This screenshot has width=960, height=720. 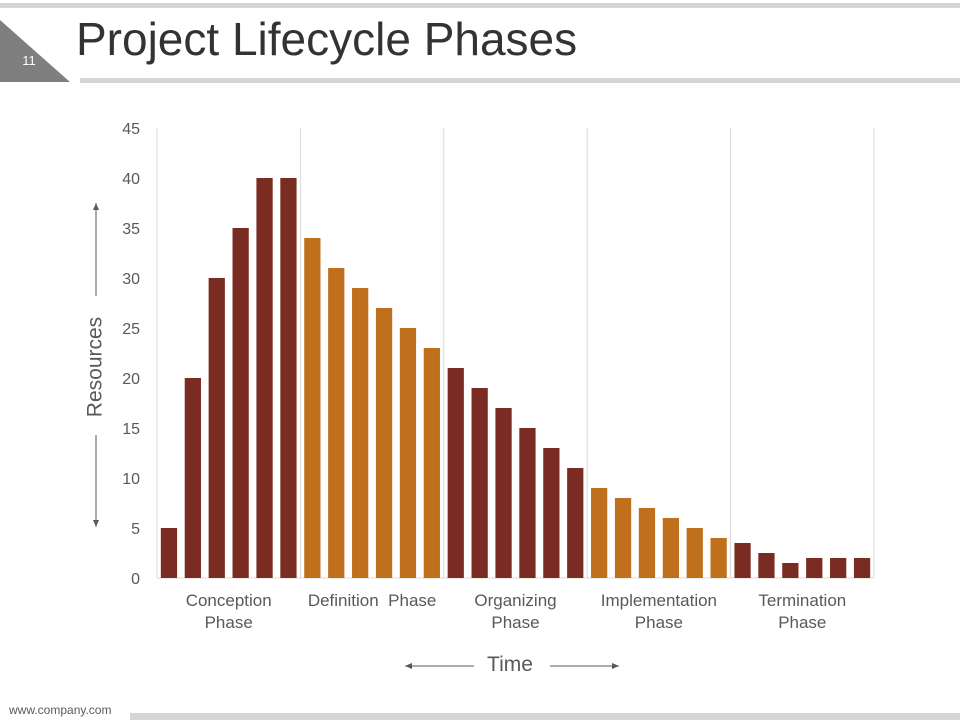 What do you see at coordinates (35, 51) in the screenshot?
I see `slide-number-tab` at bounding box center [35, 51].